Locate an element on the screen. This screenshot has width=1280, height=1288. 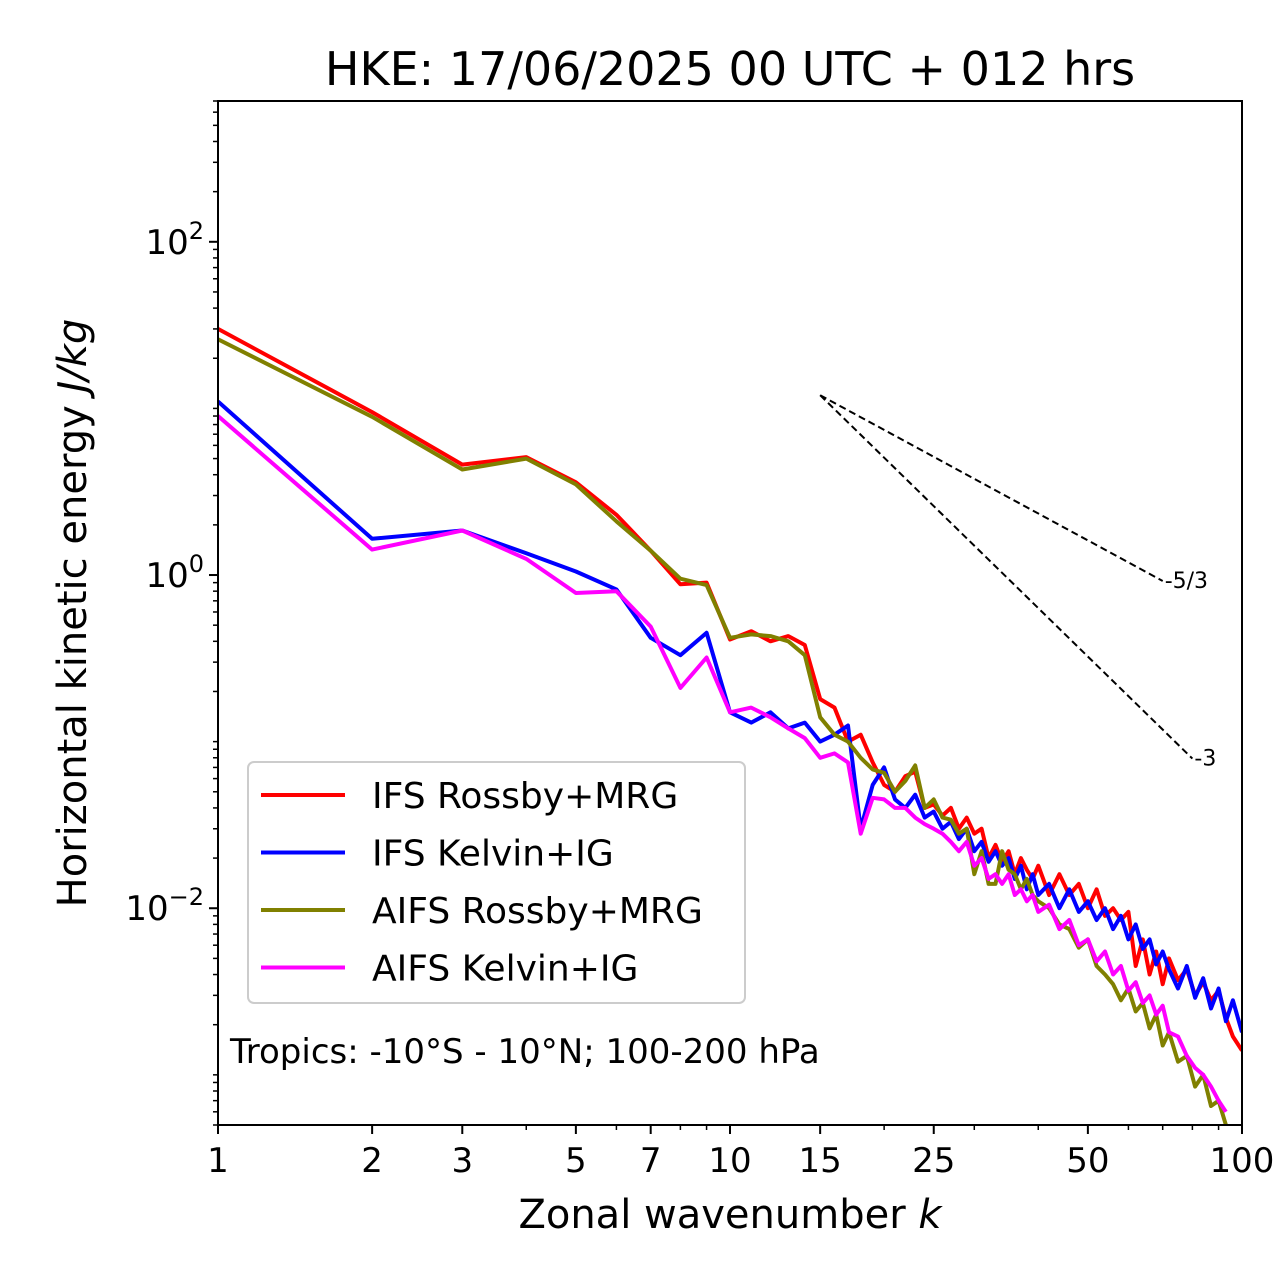
y-tick-label: 10⁰ is located at coordinates (174, 573).